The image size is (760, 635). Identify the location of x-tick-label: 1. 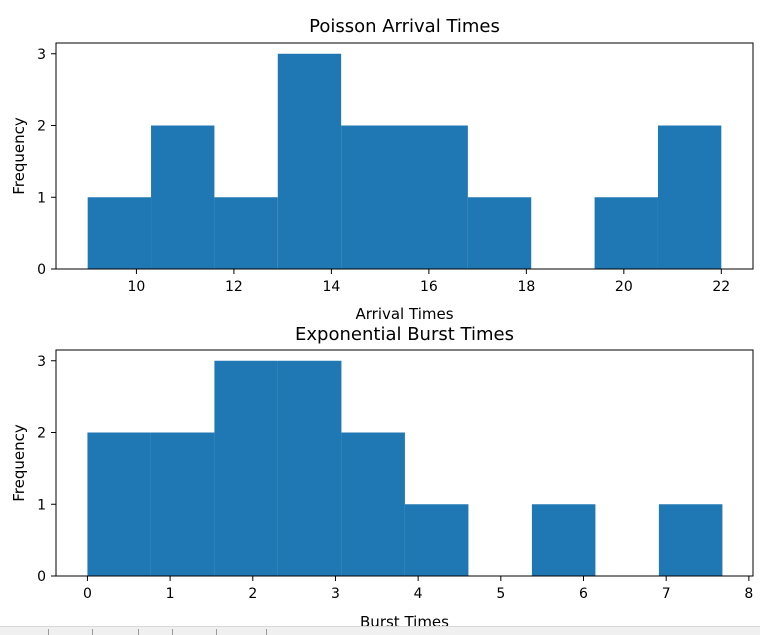
(170, 594).